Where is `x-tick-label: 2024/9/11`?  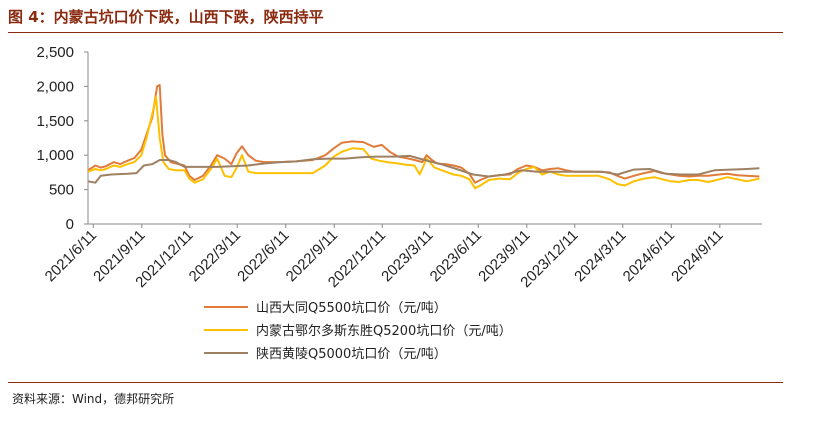
x-tick-label: 2024/9/11 is located at coordinates (697, 256).